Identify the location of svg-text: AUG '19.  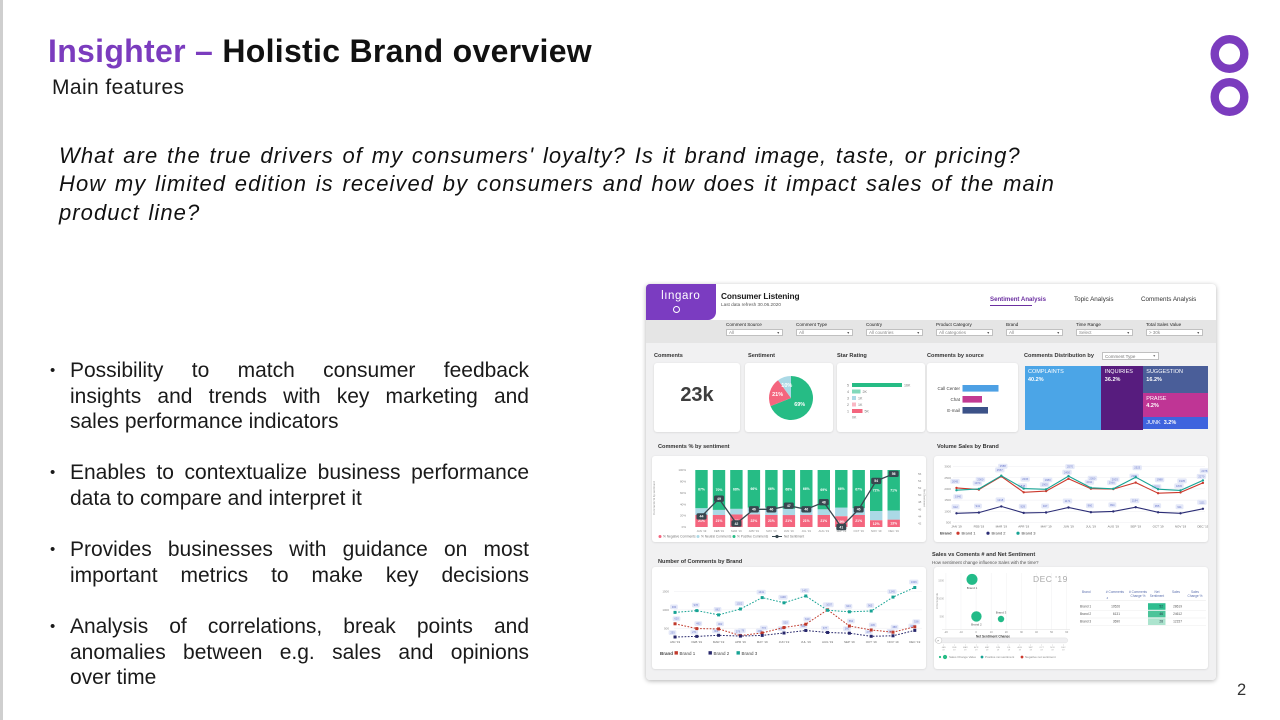
(1114, 526).